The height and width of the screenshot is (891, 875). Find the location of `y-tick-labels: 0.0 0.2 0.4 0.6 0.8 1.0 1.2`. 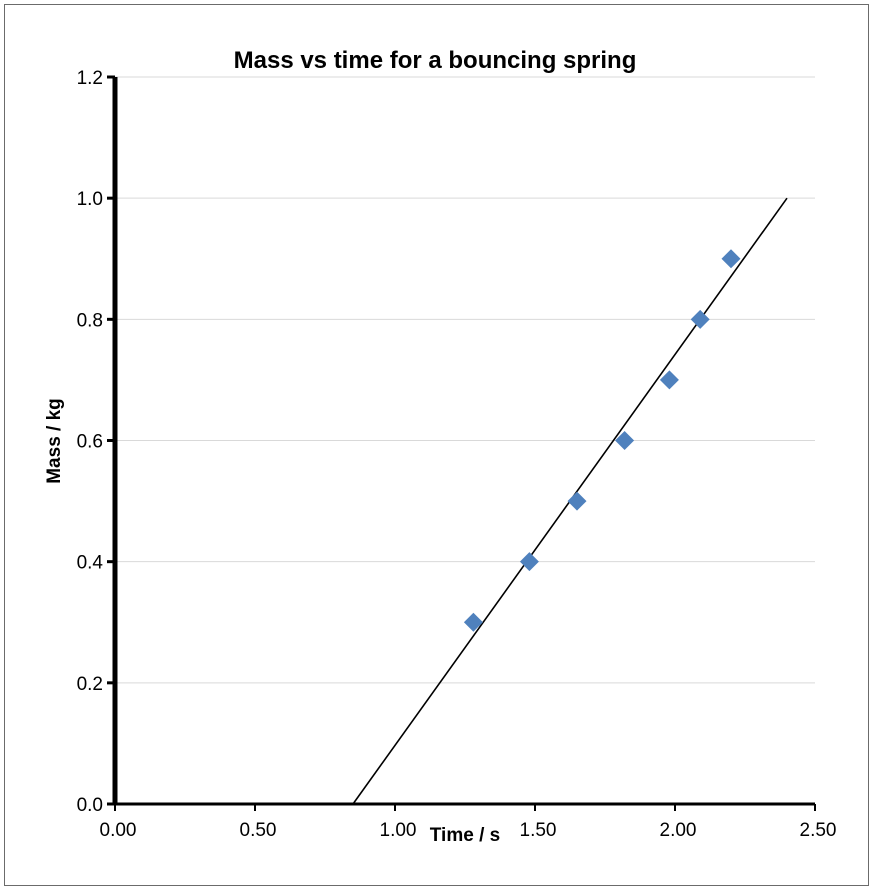

y-tick-labels: 0.0 0.2 0.4 0.6 0.8 1.0 1.2 is located at coordinates (90, 442).